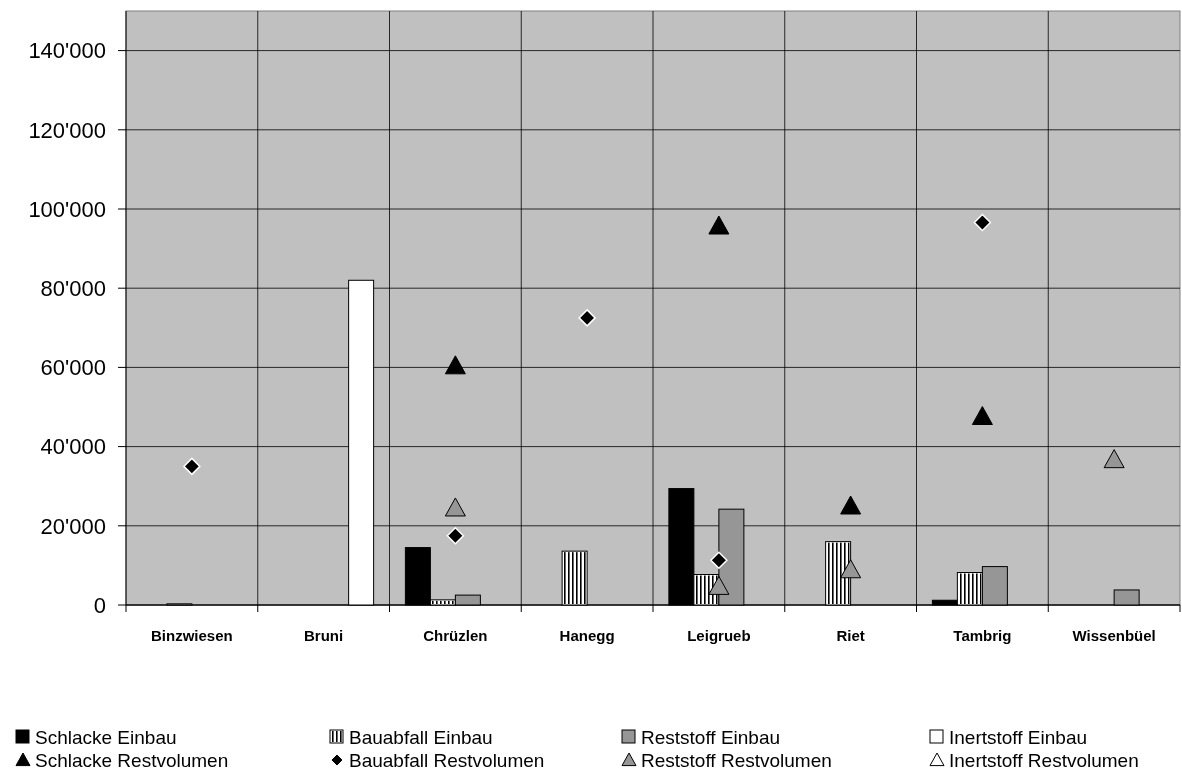  I want to click on legend-label: Inertstoff Restvolumen, so click(1044, 760).